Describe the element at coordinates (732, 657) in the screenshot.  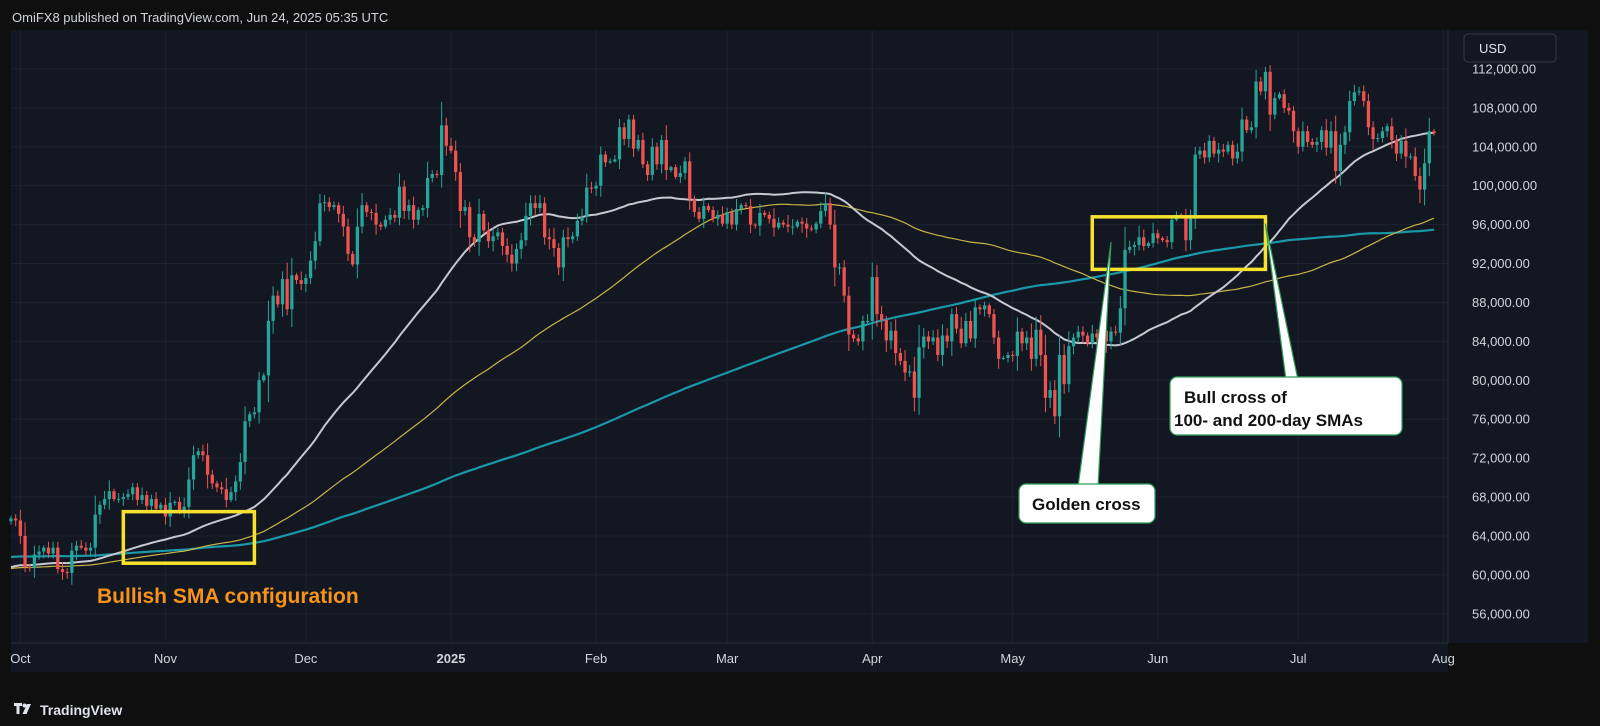
I see `time-axis: Oct Nov Dec 2025 Feb Mar Apr May Jun Jul Aug` at that location.